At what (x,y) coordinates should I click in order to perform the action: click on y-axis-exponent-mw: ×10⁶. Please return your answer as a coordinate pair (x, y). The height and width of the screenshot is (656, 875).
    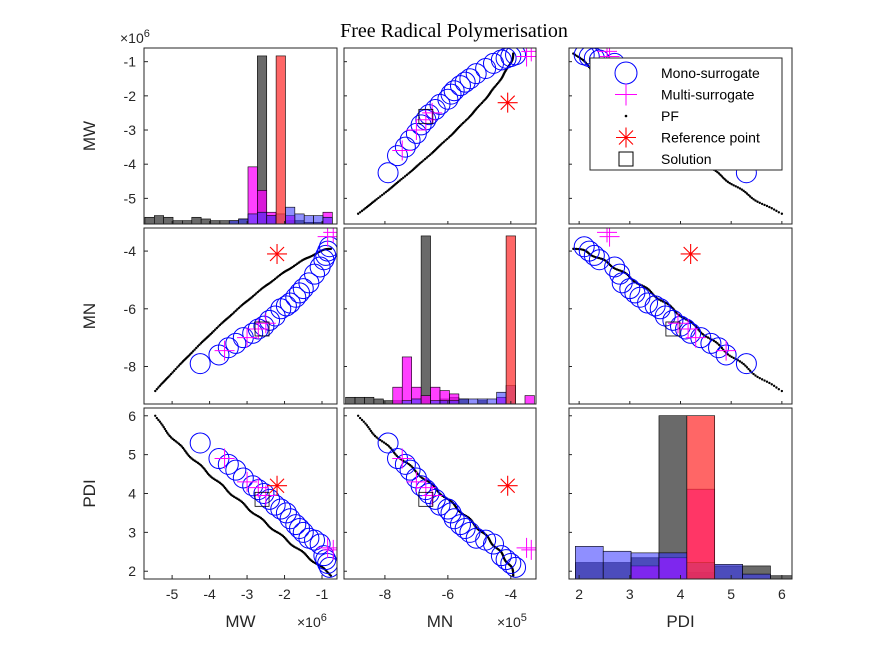
    Looking at the image, I should click on (135, 37).